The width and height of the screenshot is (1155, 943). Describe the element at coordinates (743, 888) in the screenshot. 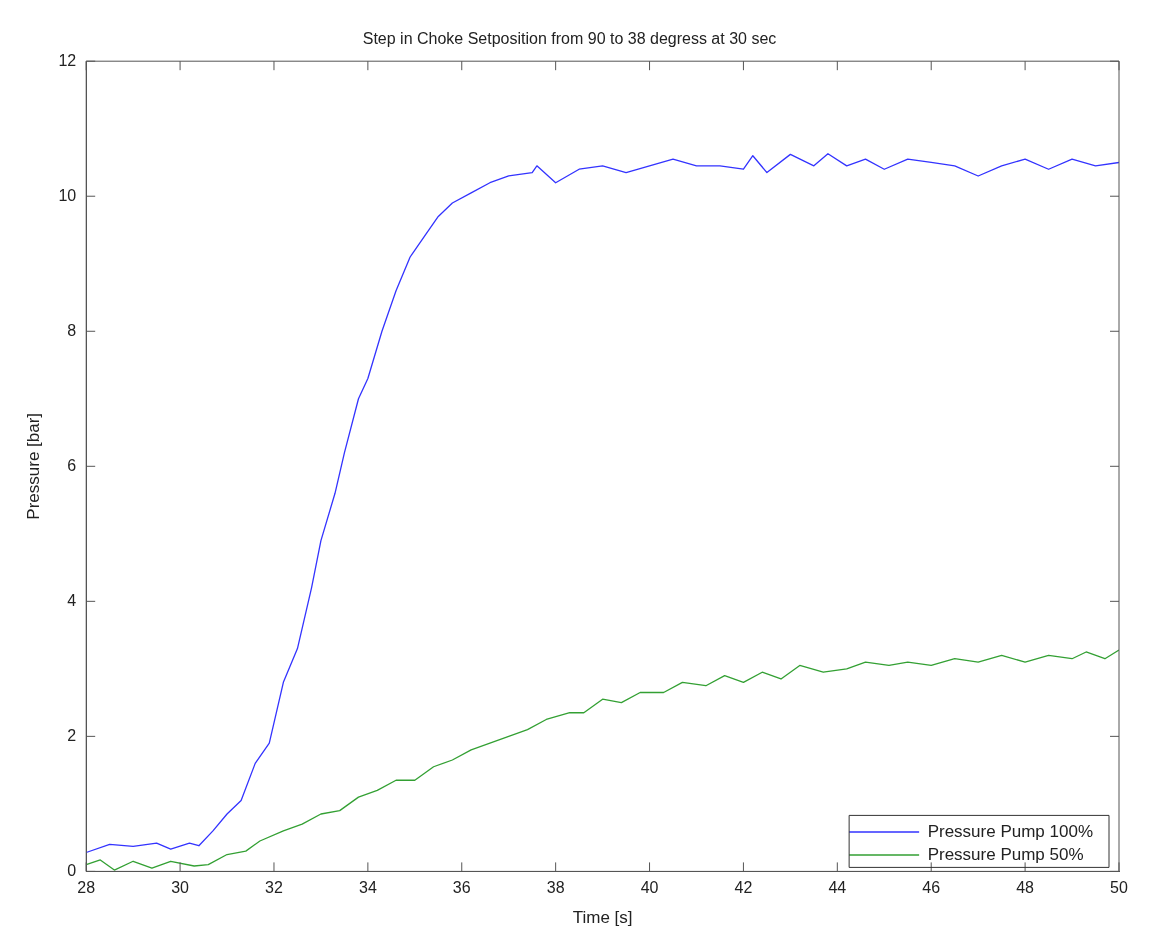

I see `x-tick-label: 42` at that location.